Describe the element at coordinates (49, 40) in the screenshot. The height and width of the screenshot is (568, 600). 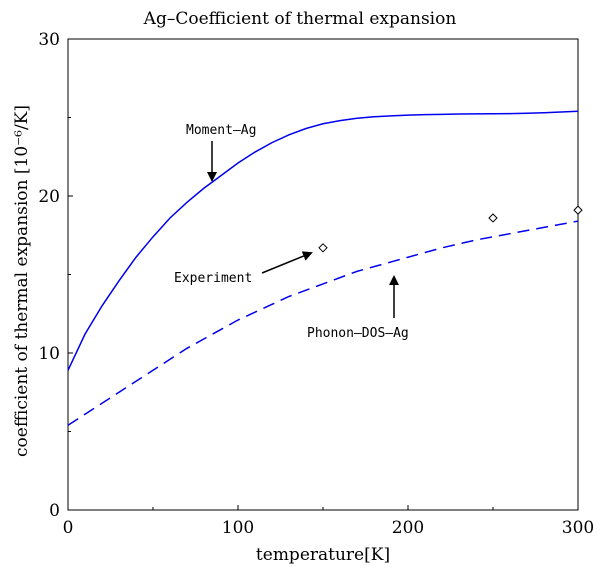
I see `y-tick-label-30: 30` at that location.